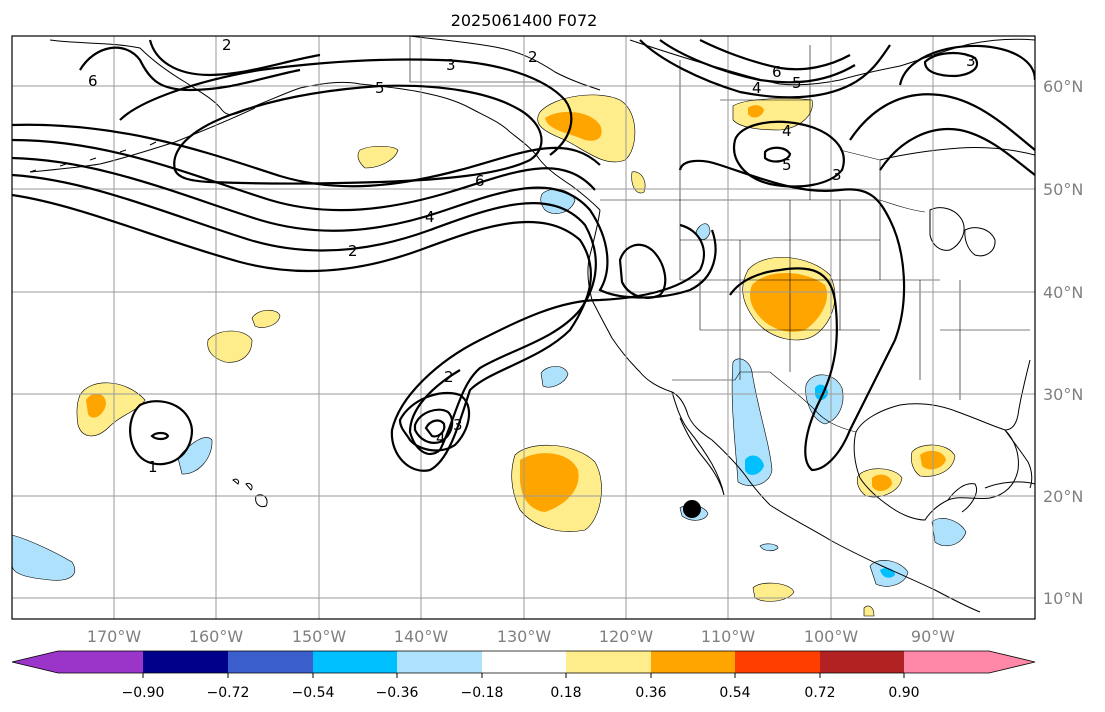  I want to click on coast-alaska, so click(325, 125).